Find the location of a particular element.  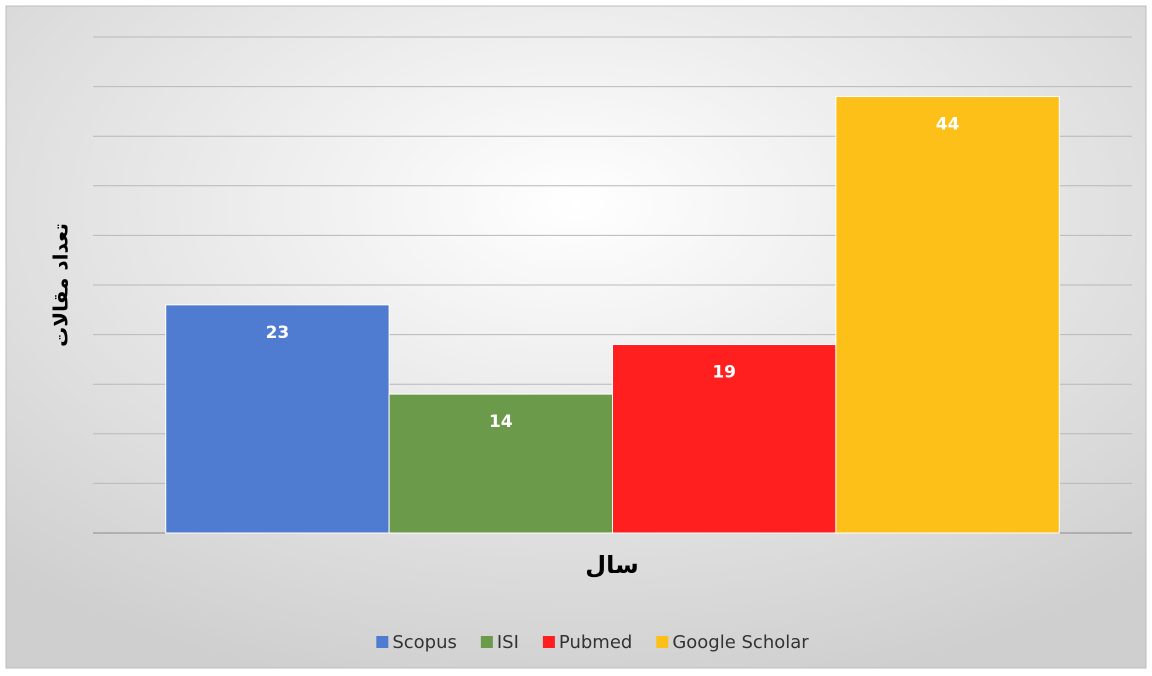

y-axis-label: تعداد مقالات is located at coordinates (61, 285).